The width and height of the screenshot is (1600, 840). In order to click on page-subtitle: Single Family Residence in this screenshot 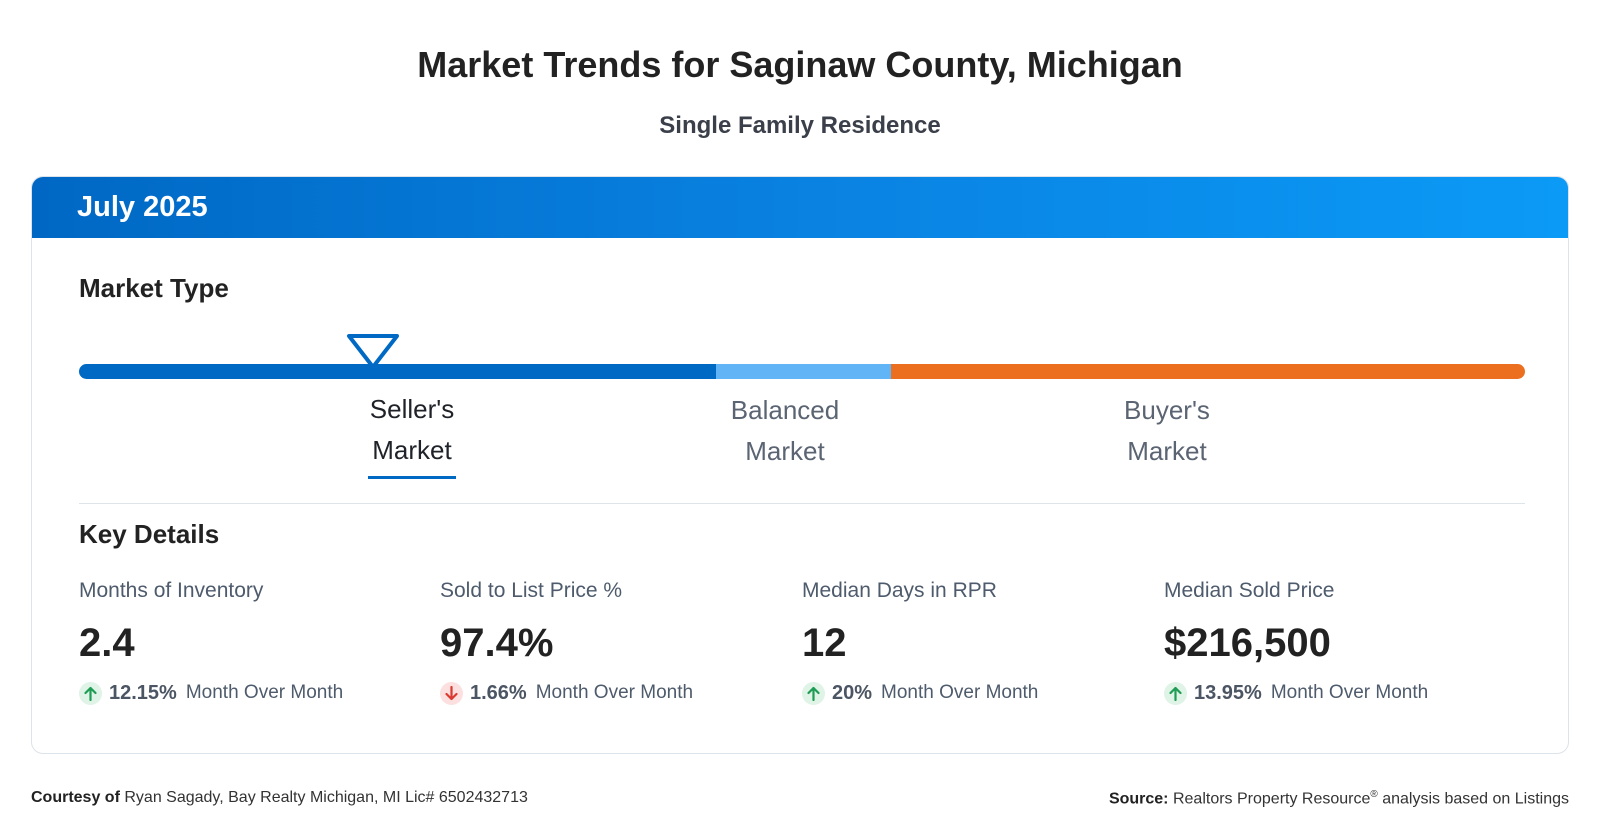, I will do `click(800, 125)`.